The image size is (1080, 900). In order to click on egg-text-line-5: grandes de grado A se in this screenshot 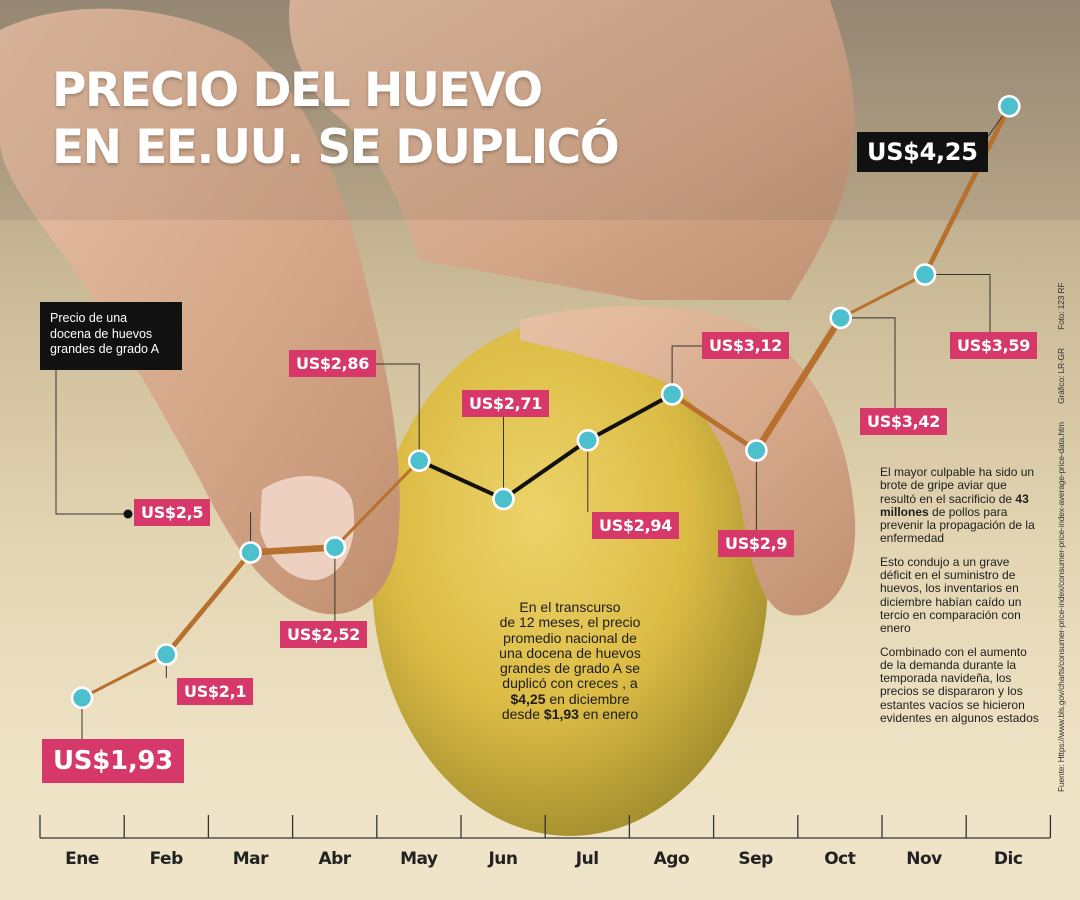, I will do `click(570, 668)`.